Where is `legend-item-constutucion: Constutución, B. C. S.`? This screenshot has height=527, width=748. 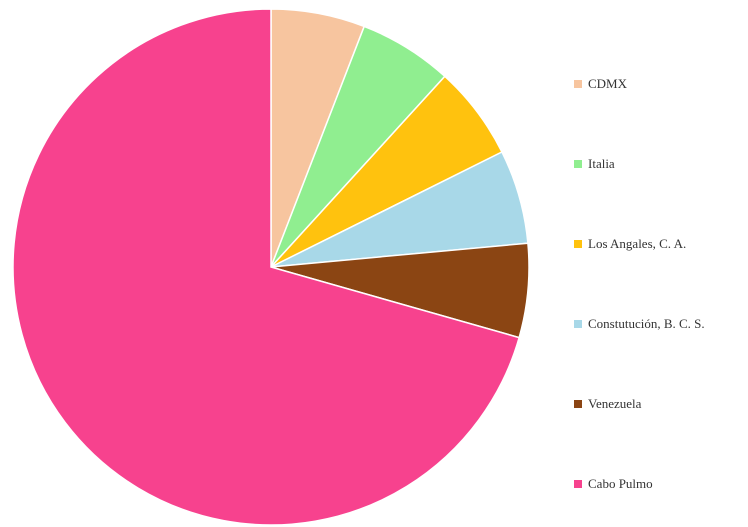
legend-item-constutucion: Constutución, B. C. S. is located at coordinates (639, 324).